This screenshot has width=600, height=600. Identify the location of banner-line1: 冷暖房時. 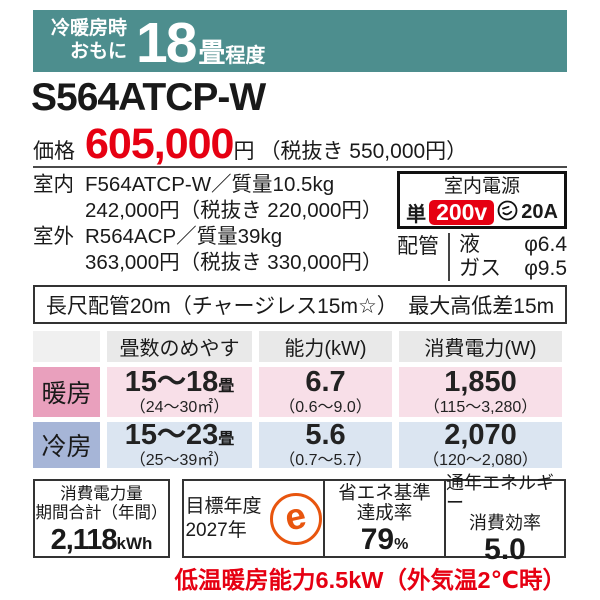
(89, 29).